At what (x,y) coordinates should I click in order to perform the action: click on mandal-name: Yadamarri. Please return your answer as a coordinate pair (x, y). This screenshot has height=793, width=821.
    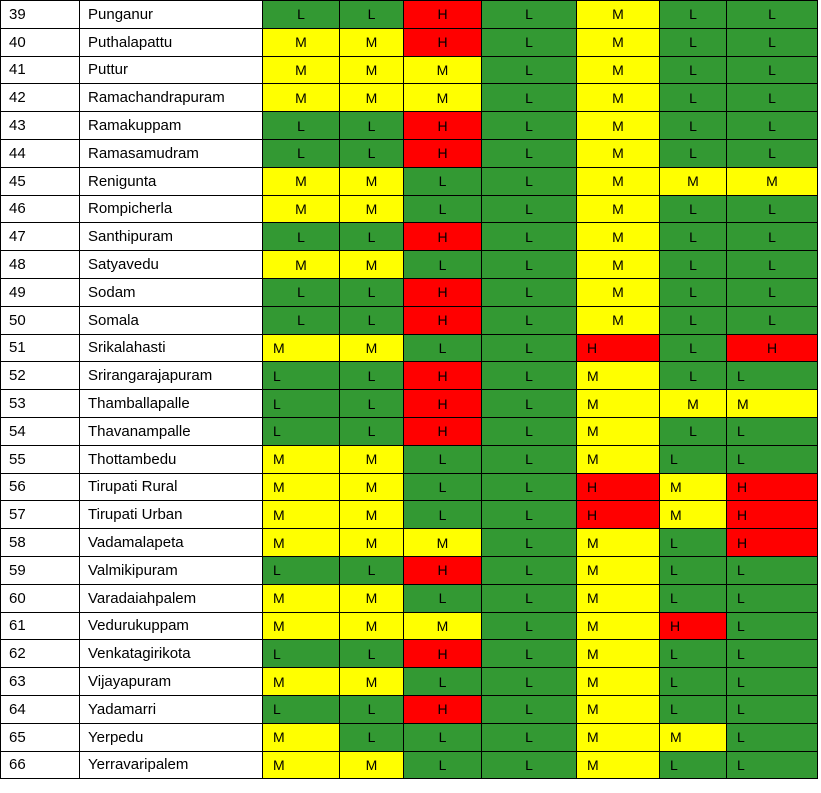
    Looking at the image, I should click on (171, 709).